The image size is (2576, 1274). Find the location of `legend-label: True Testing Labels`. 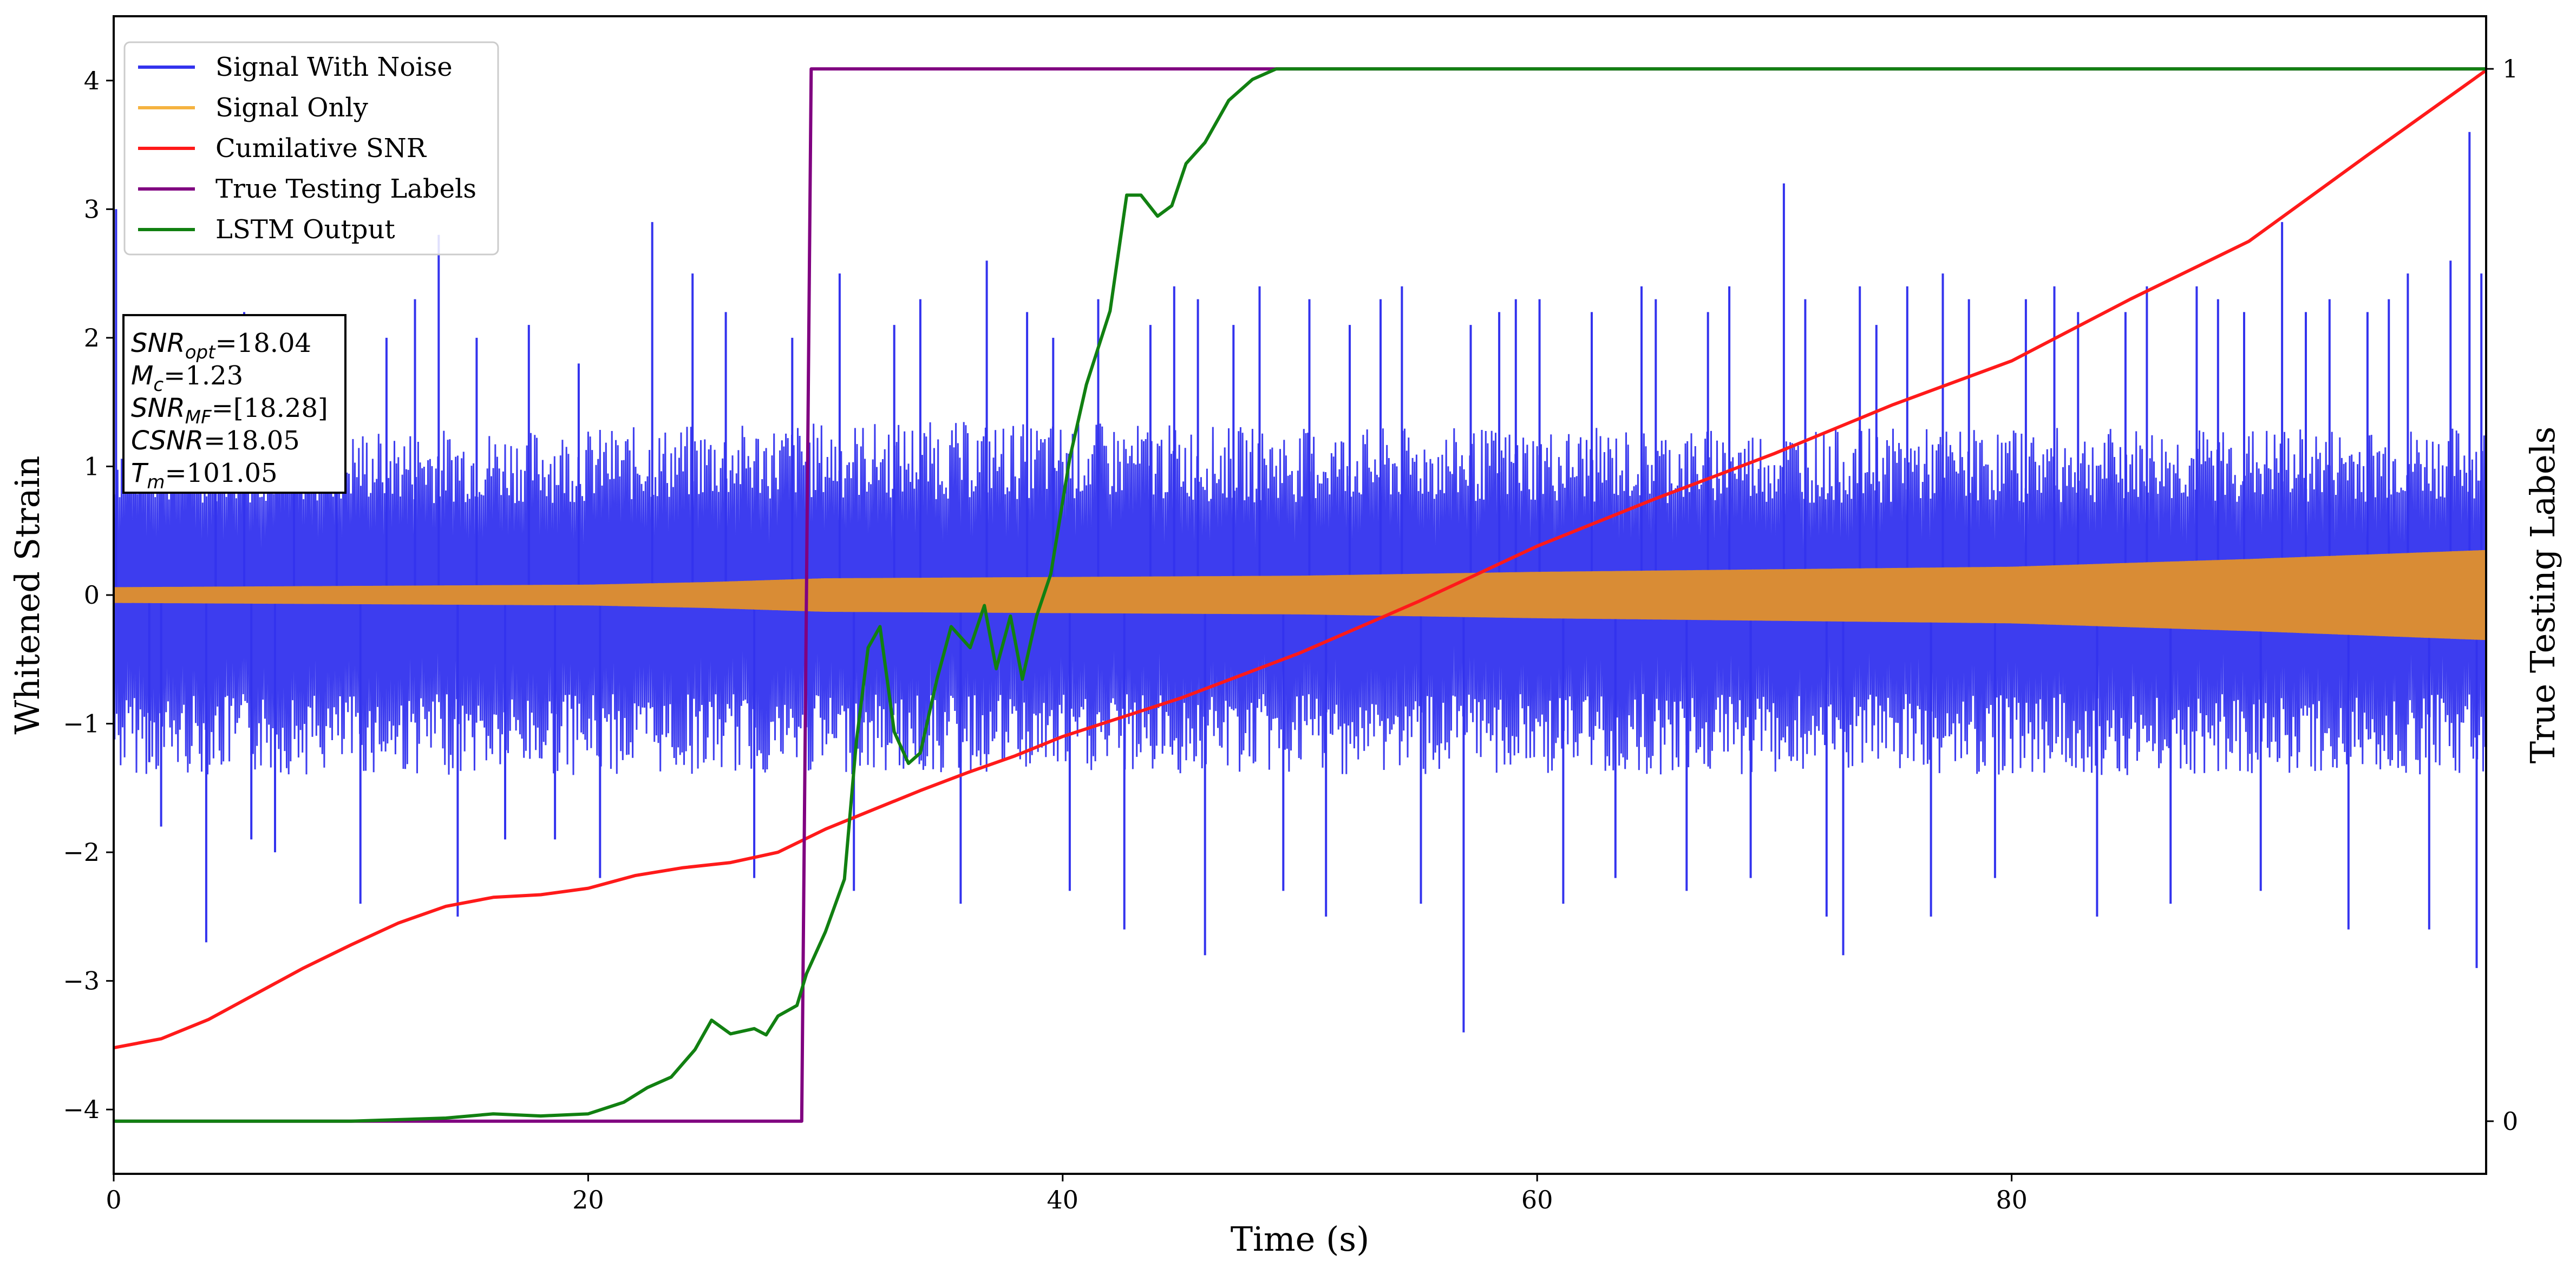

legend-label: True Testing Labels is located at coordinates (345, 189).